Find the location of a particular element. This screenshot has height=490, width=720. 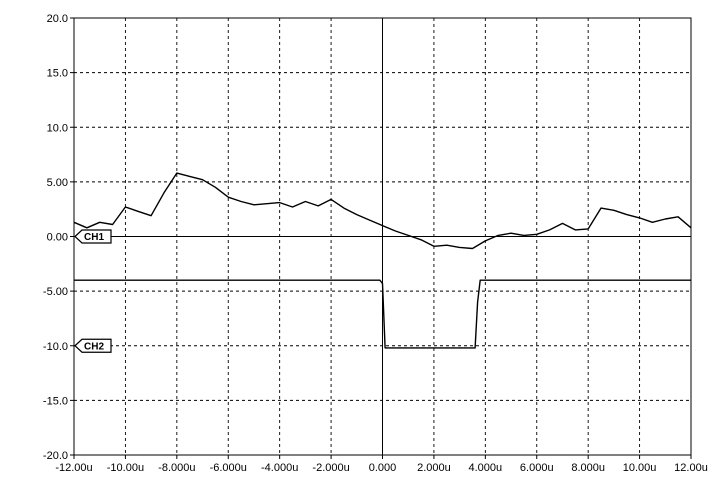

x-tick-label: -10.00u is located at coordinates (125, 468).